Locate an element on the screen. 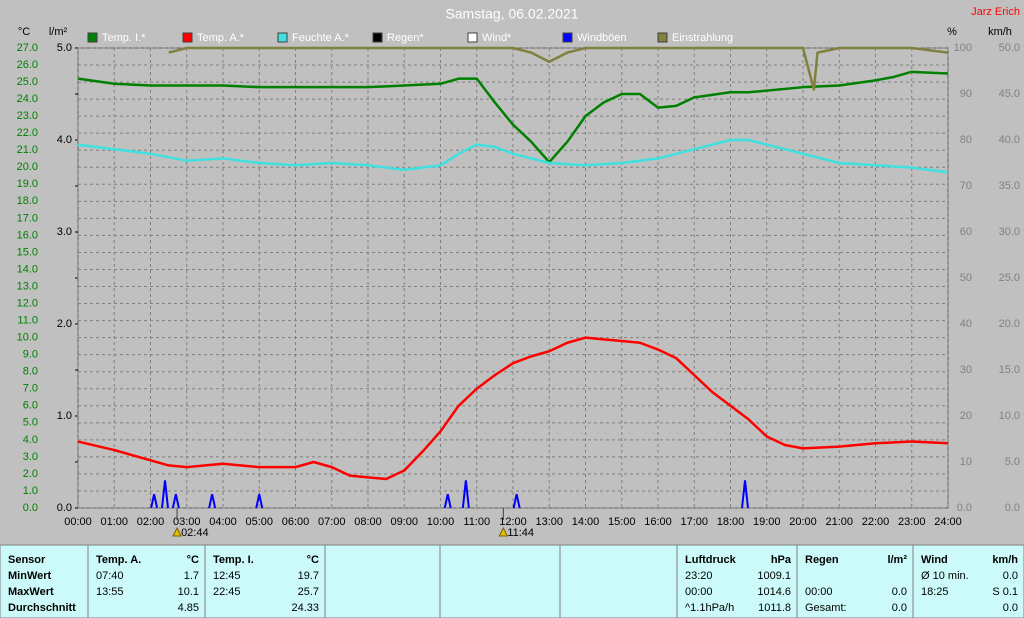 This screenshot has width=1024, height=618. y-tick-label: 23.0 is located at coordinates (27, 116).